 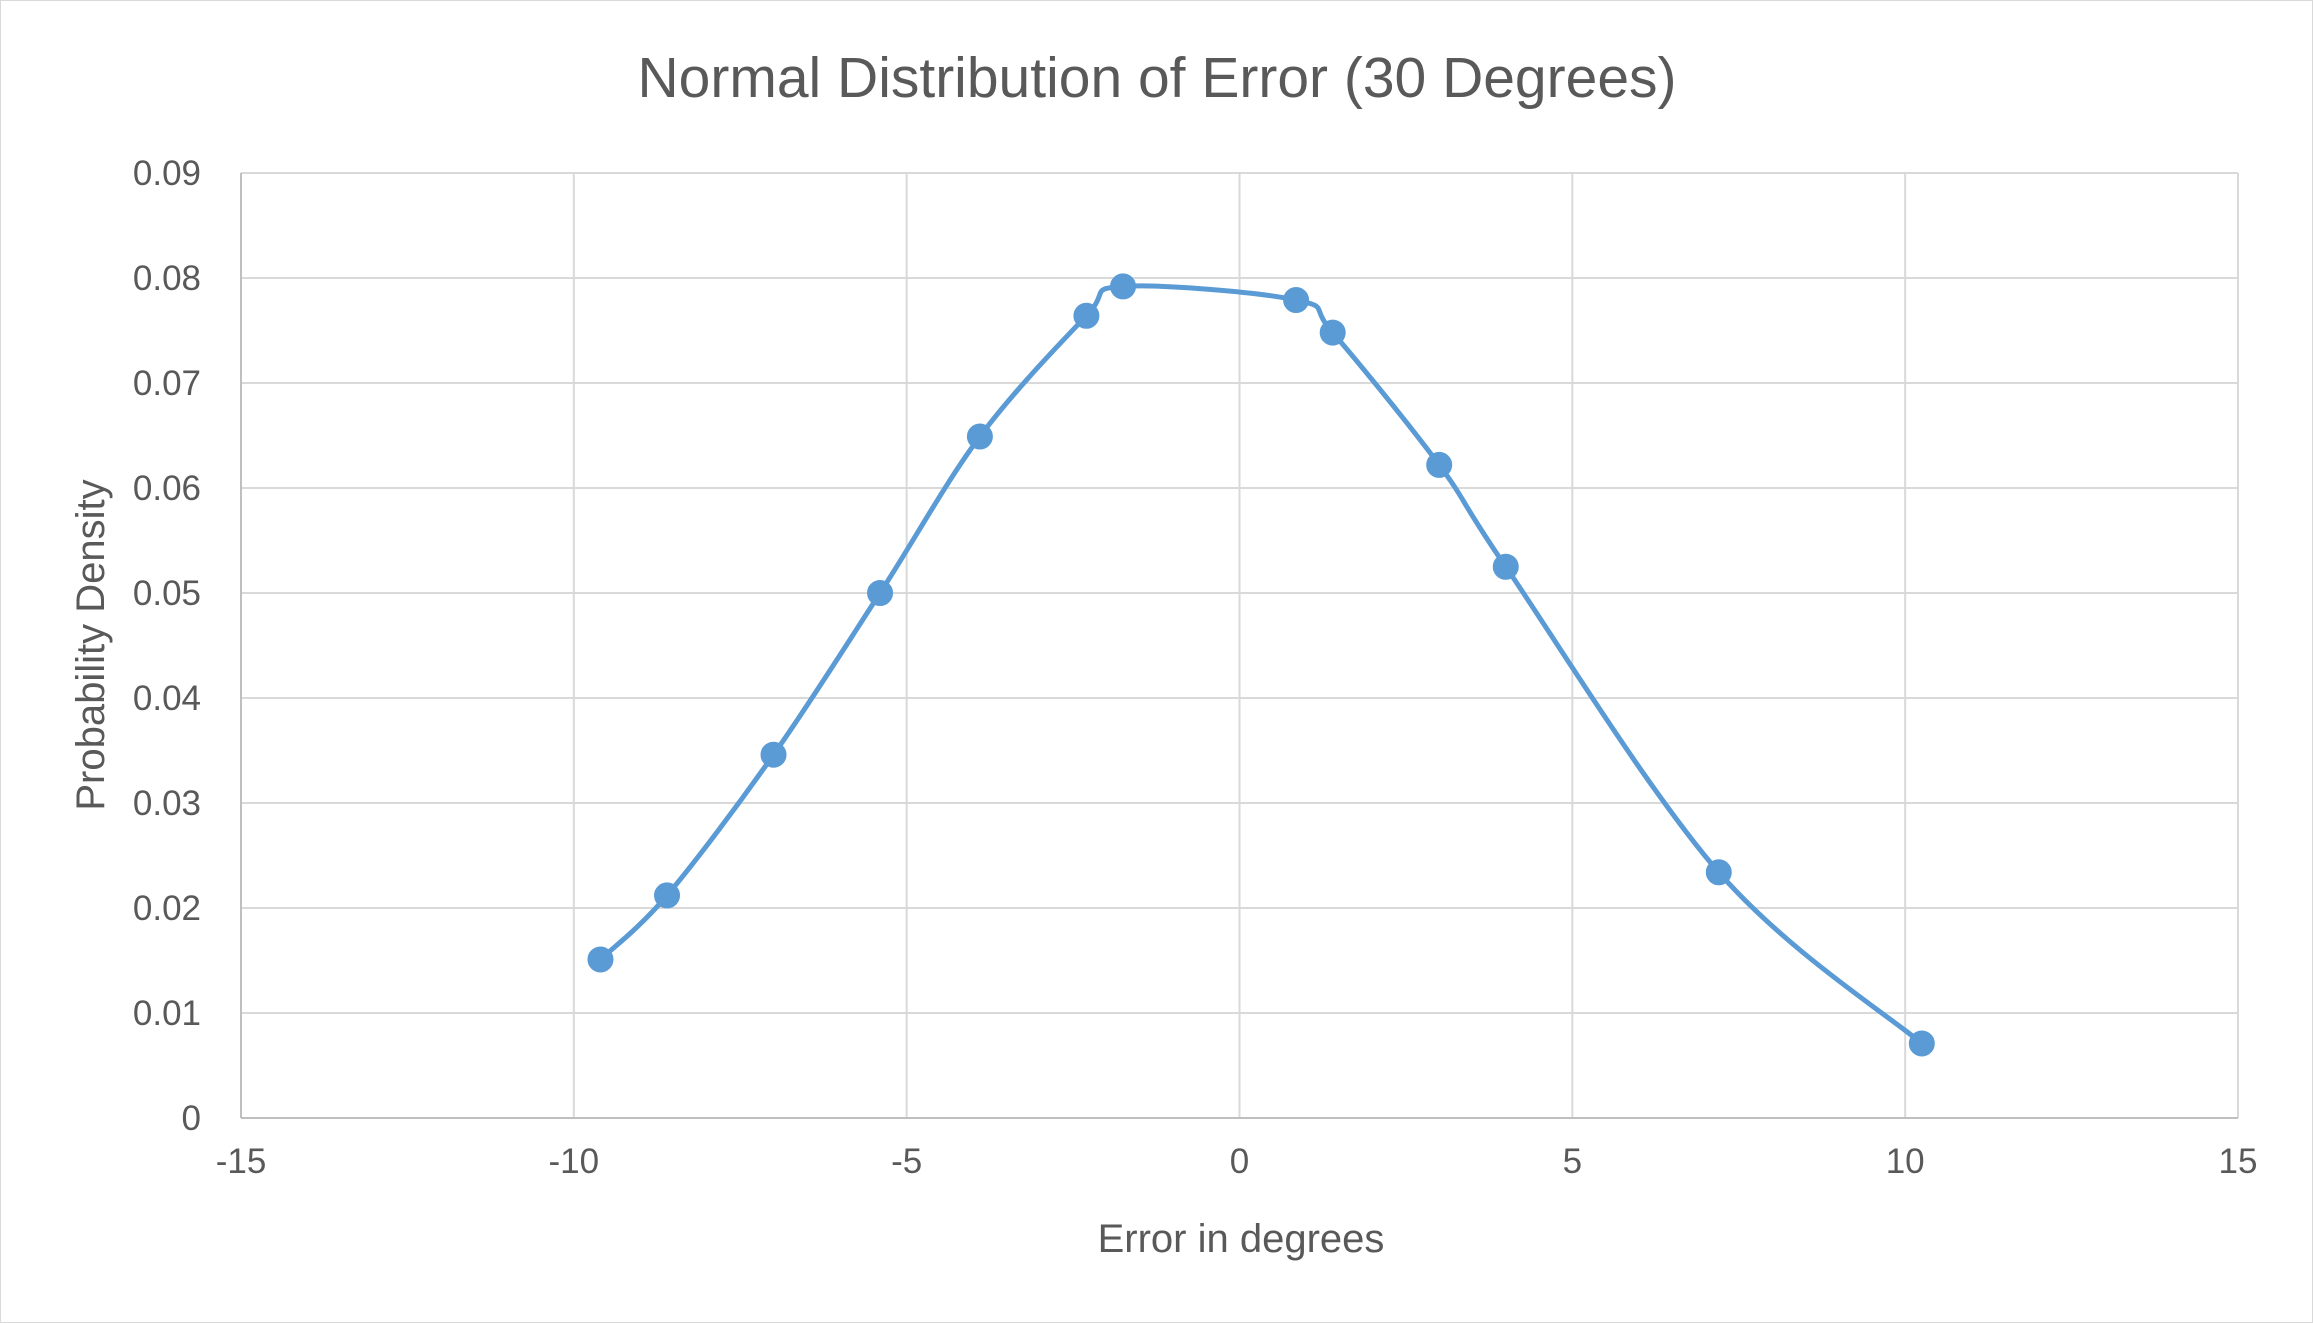 I want to click on x-tick-label: 10, so click(x=1905, y=1161).